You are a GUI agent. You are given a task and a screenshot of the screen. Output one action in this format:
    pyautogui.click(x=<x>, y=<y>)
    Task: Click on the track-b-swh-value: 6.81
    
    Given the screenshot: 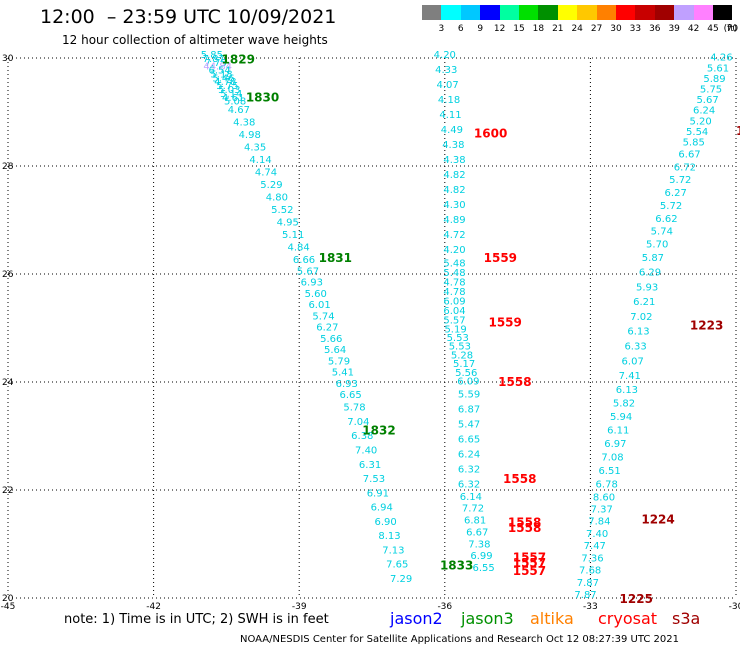 What is the action you would take?
    pyautogui.click(x=475, y=521)
    